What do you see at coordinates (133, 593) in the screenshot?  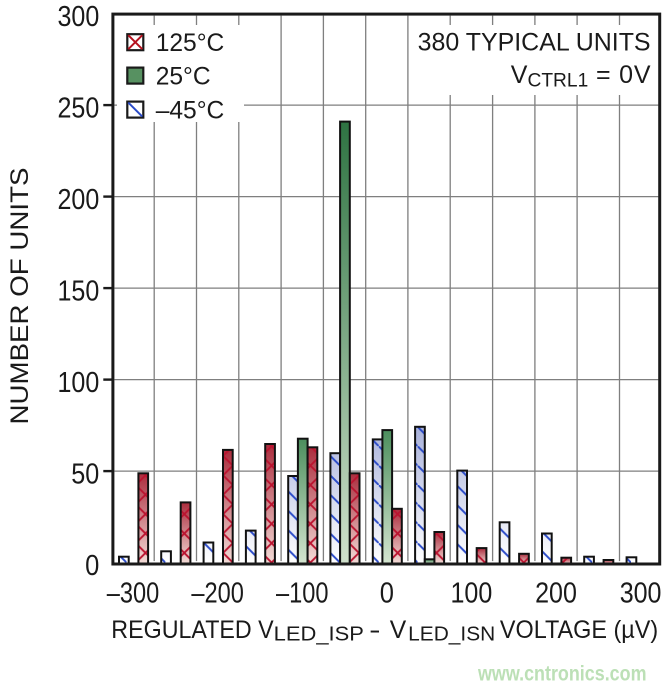 I see `svg-text: –300` at bounding box center [133, 593].